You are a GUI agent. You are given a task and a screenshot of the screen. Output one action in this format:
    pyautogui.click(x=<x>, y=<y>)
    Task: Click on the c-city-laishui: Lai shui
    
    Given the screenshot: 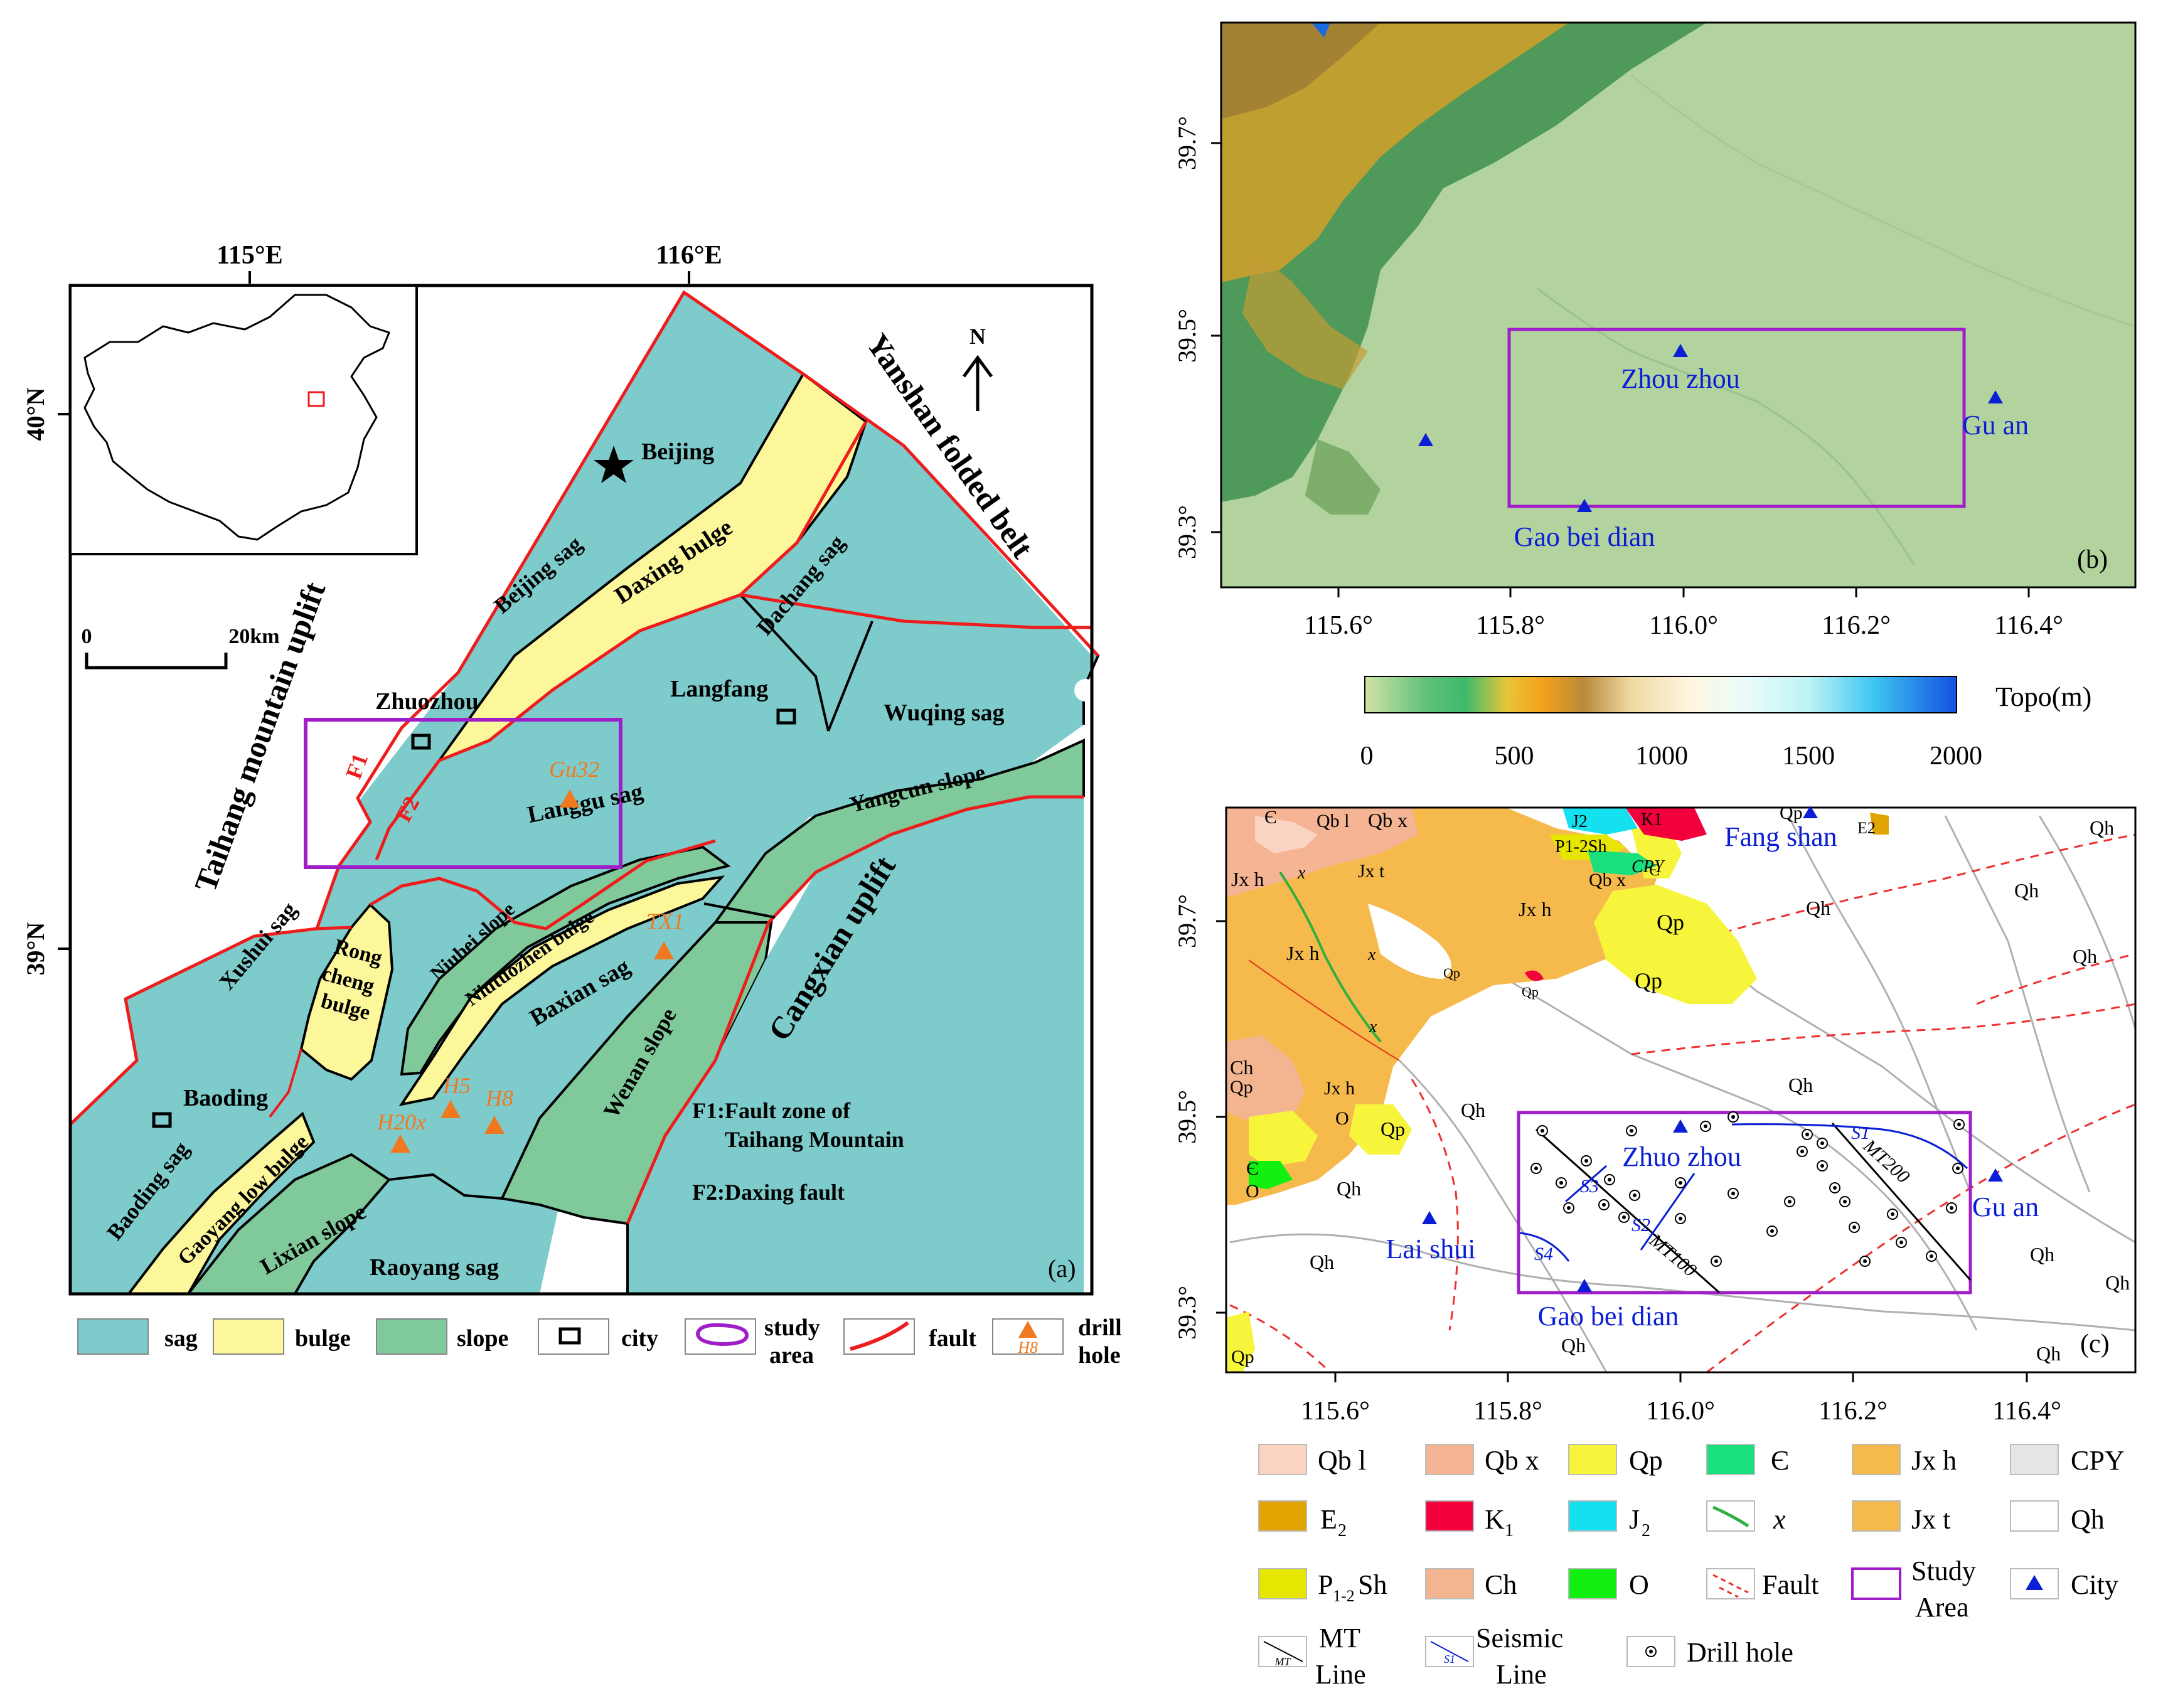 What is the action you would take?
    pyautogui.click(x=1431, y=1249)
    